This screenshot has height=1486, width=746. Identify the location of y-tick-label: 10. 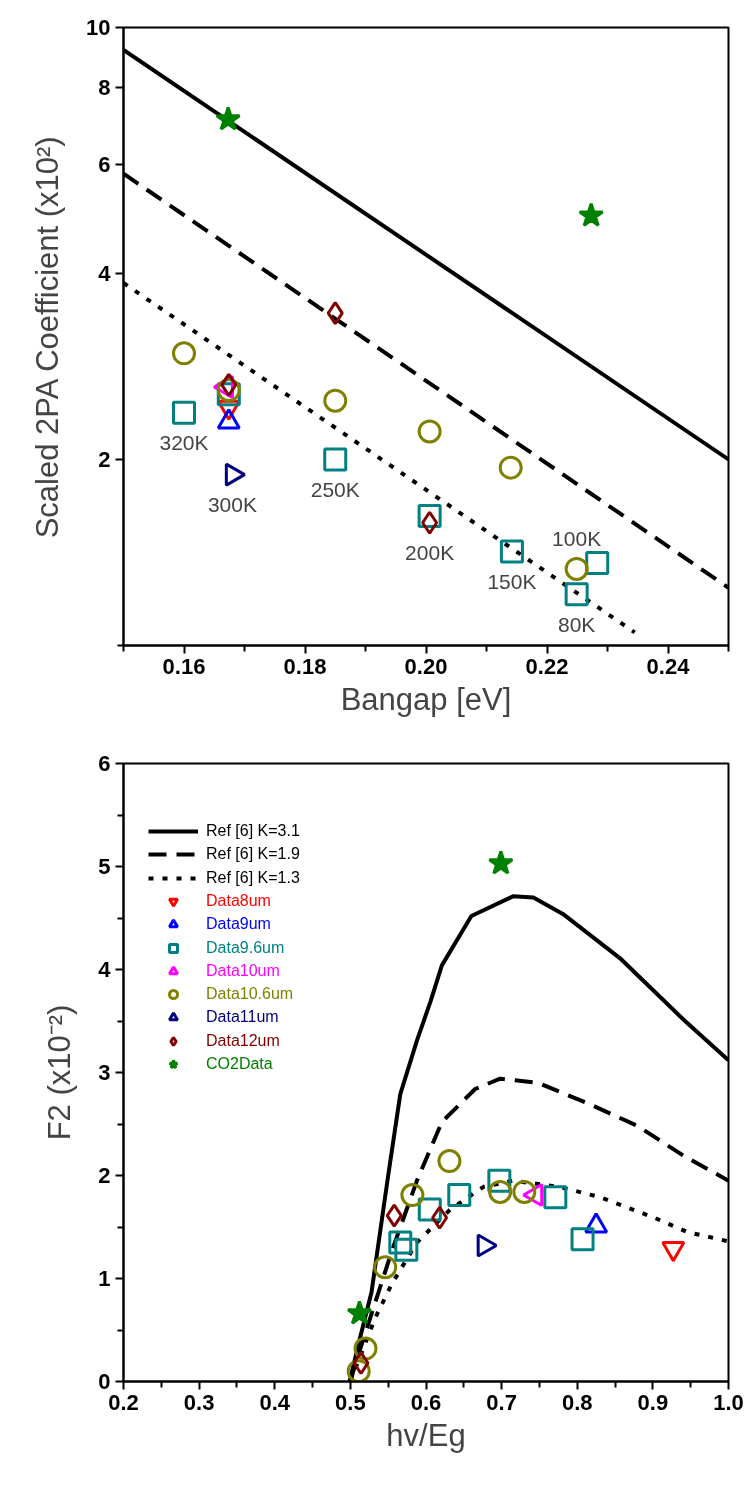
(98, 27).